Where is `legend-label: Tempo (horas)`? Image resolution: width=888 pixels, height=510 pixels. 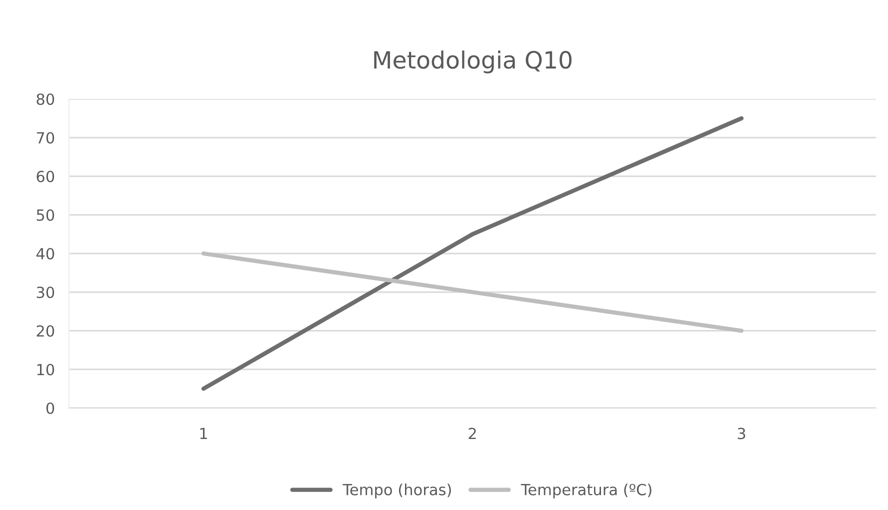
legend-label: Tempo (horas) is located at coordinates (396, 491).